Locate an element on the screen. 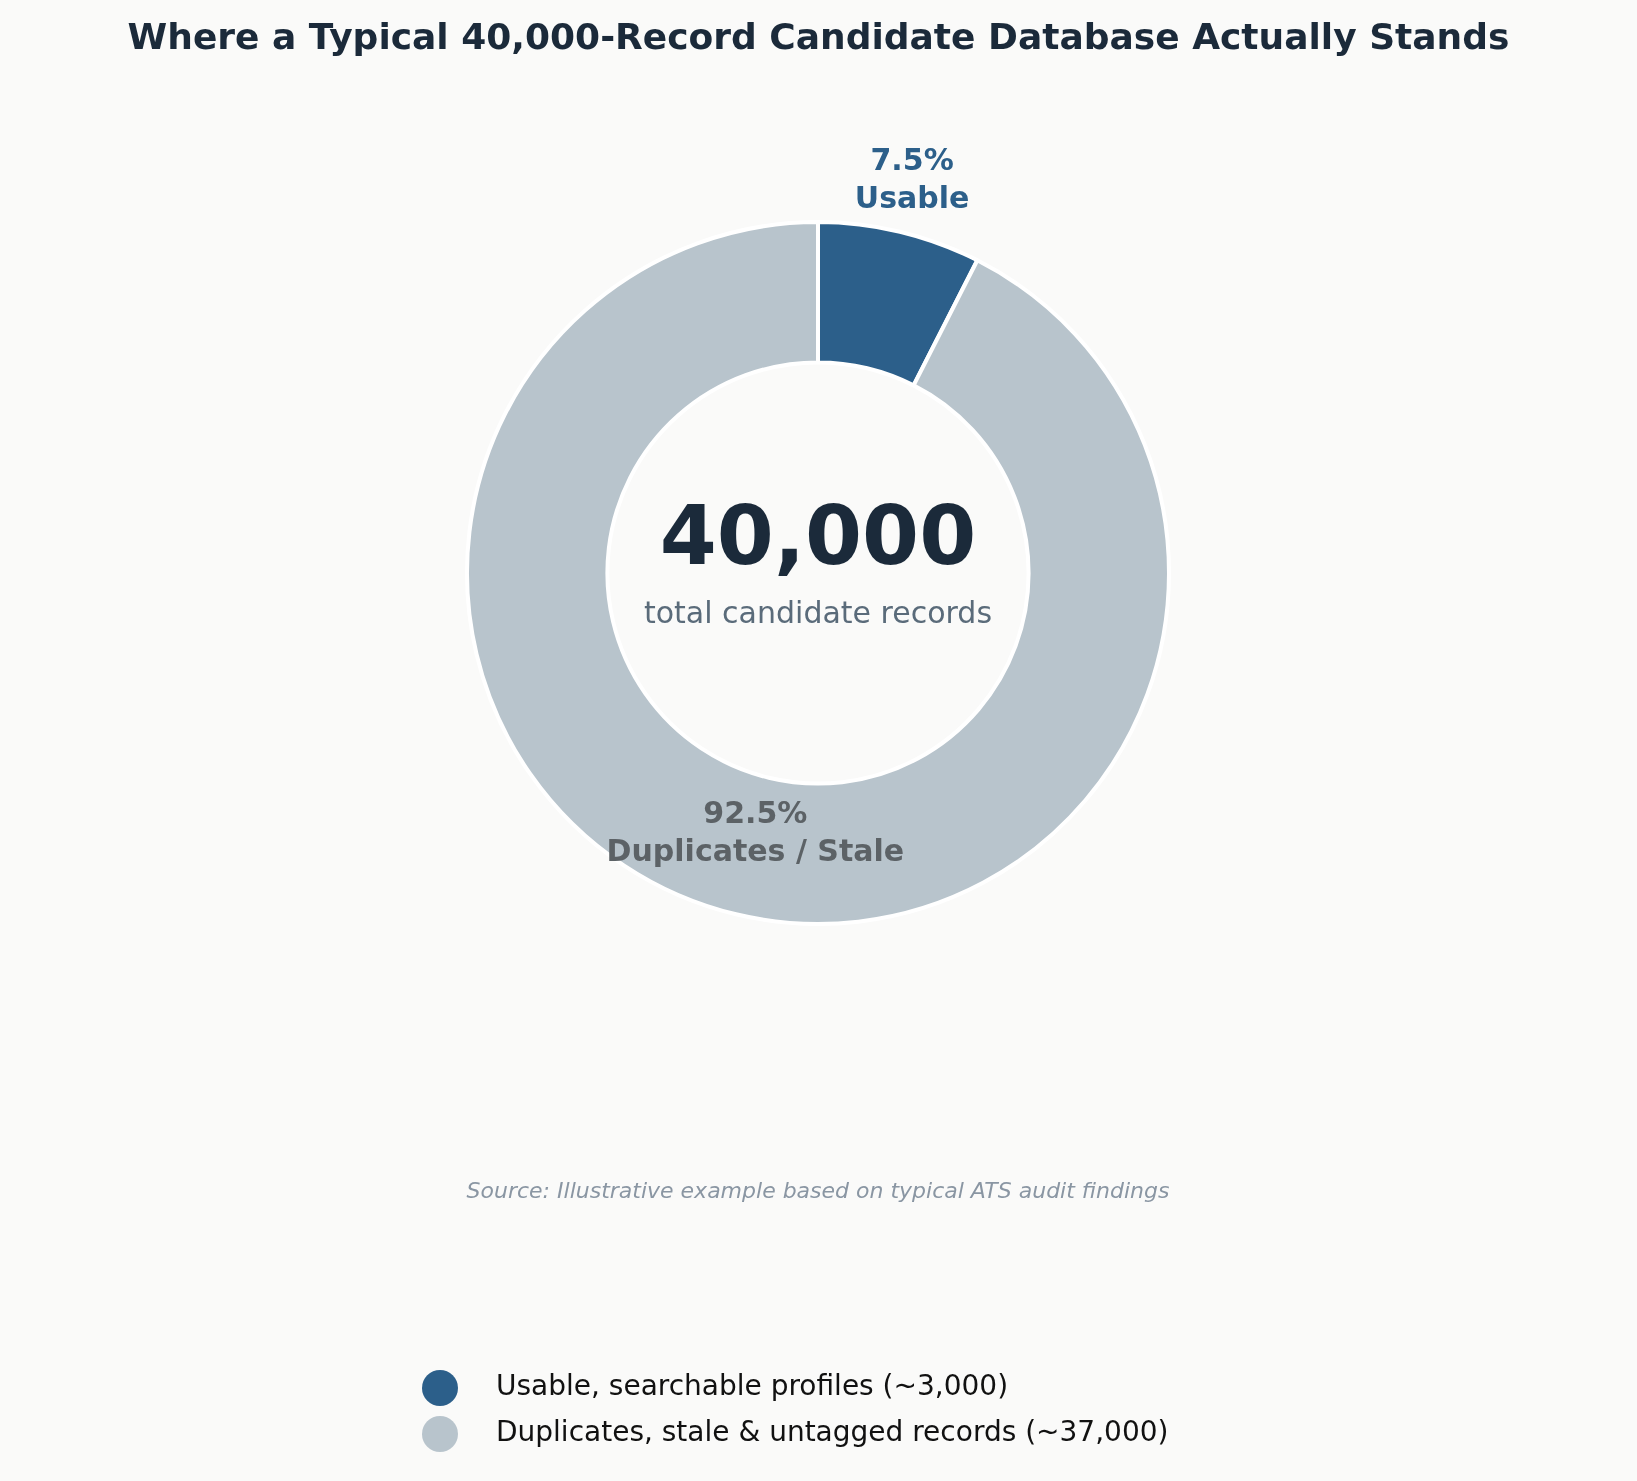 The width and height of the screenshot is (1637, 1481). chart-title: Where a Typical 40,000-Record Candidate Database Actually Stands is located at coordinates (818, 37).